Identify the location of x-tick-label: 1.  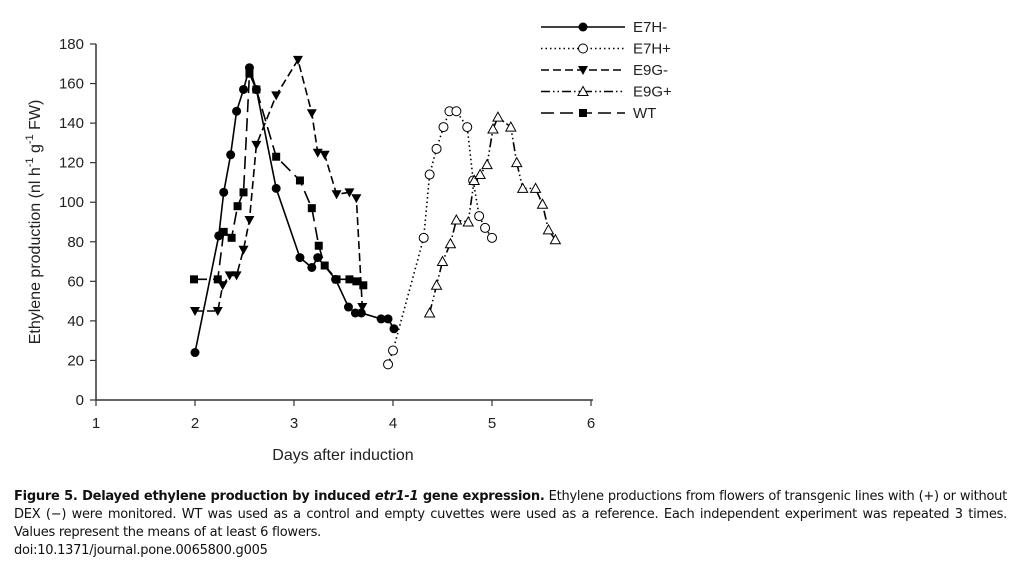
(96, 423).